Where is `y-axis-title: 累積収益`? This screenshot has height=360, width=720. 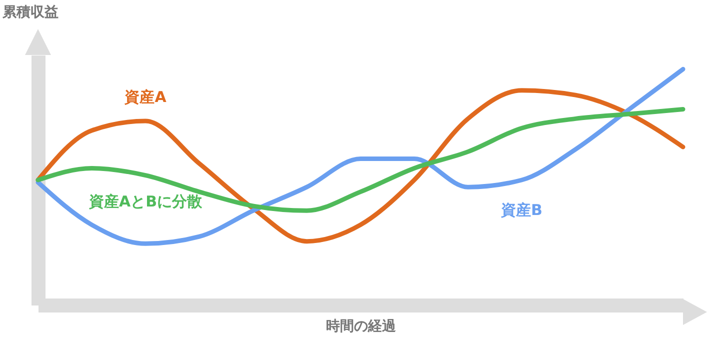
y-axis-title: 累積収益 is located at coordinates (30, 12).